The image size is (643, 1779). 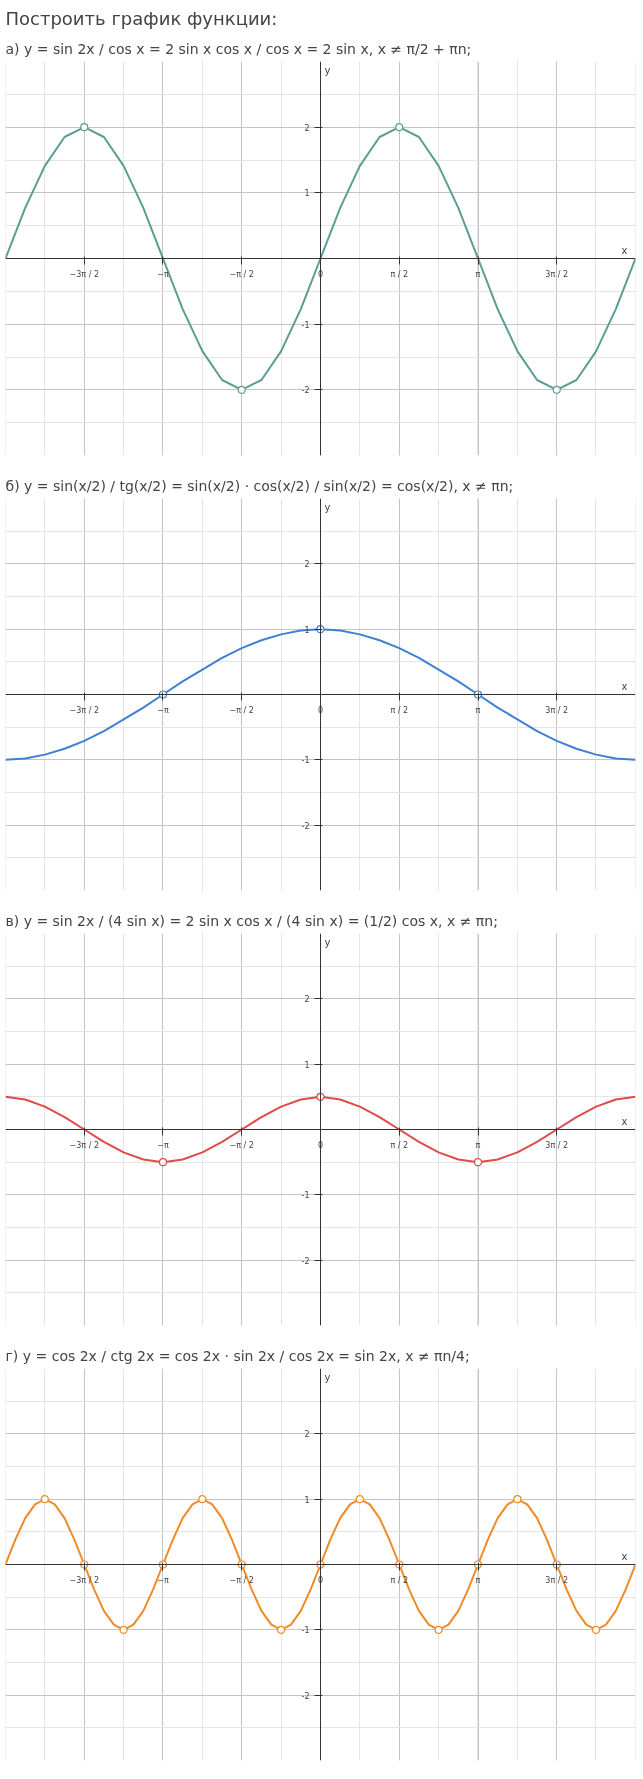 I want to click on chart-title: г) y = cos 2x / ctg 2x = cos 2x · sin 2x / cos 2x = sin 2x, x ≠ πn/4;, so click(x=237, y=1355).